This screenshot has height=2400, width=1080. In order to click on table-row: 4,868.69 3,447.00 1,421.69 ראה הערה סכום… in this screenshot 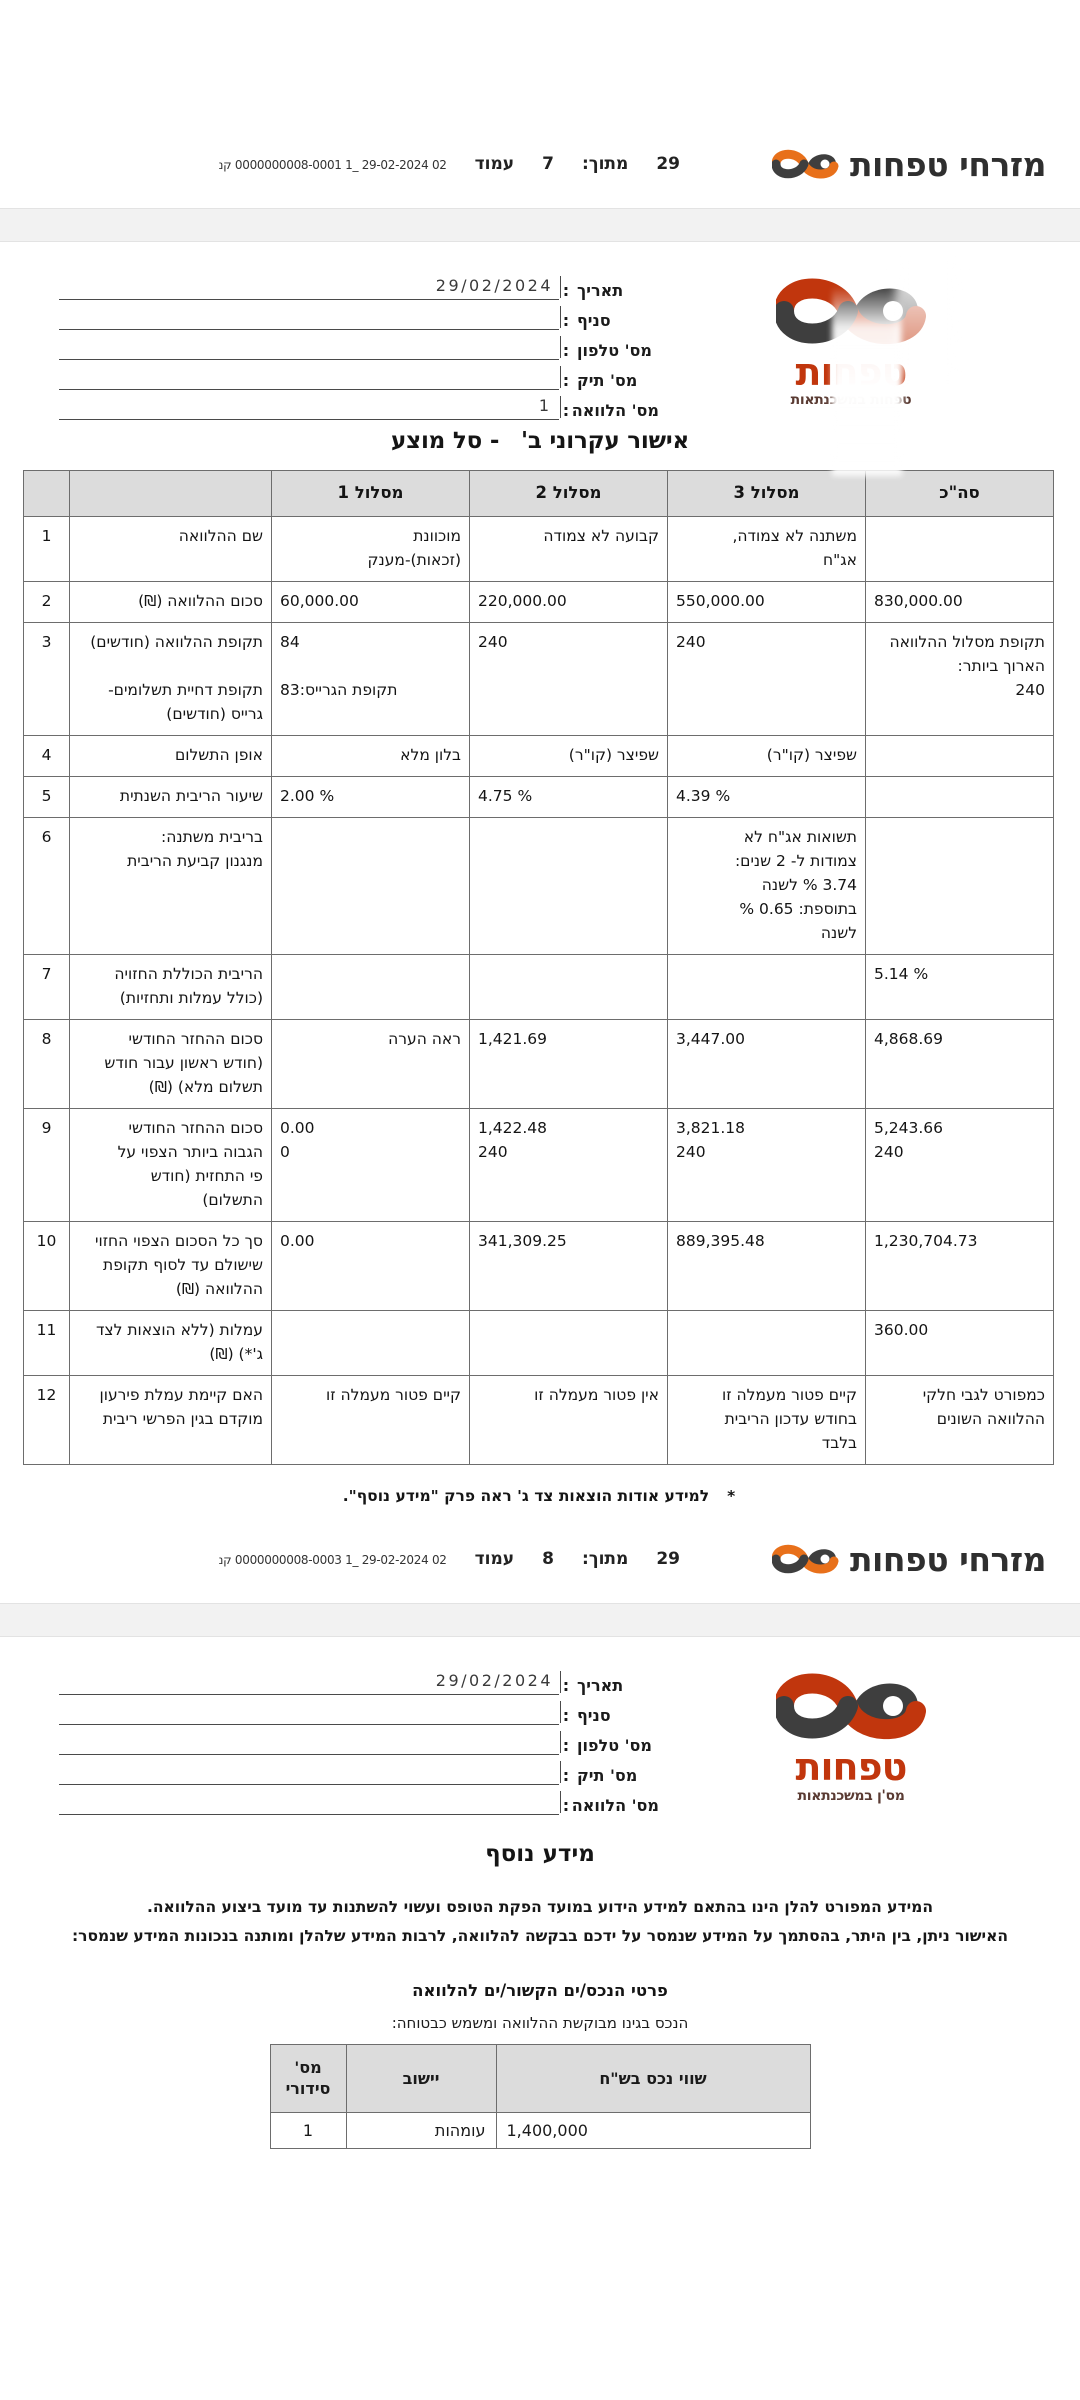, I will do `click(538, 1064)`.